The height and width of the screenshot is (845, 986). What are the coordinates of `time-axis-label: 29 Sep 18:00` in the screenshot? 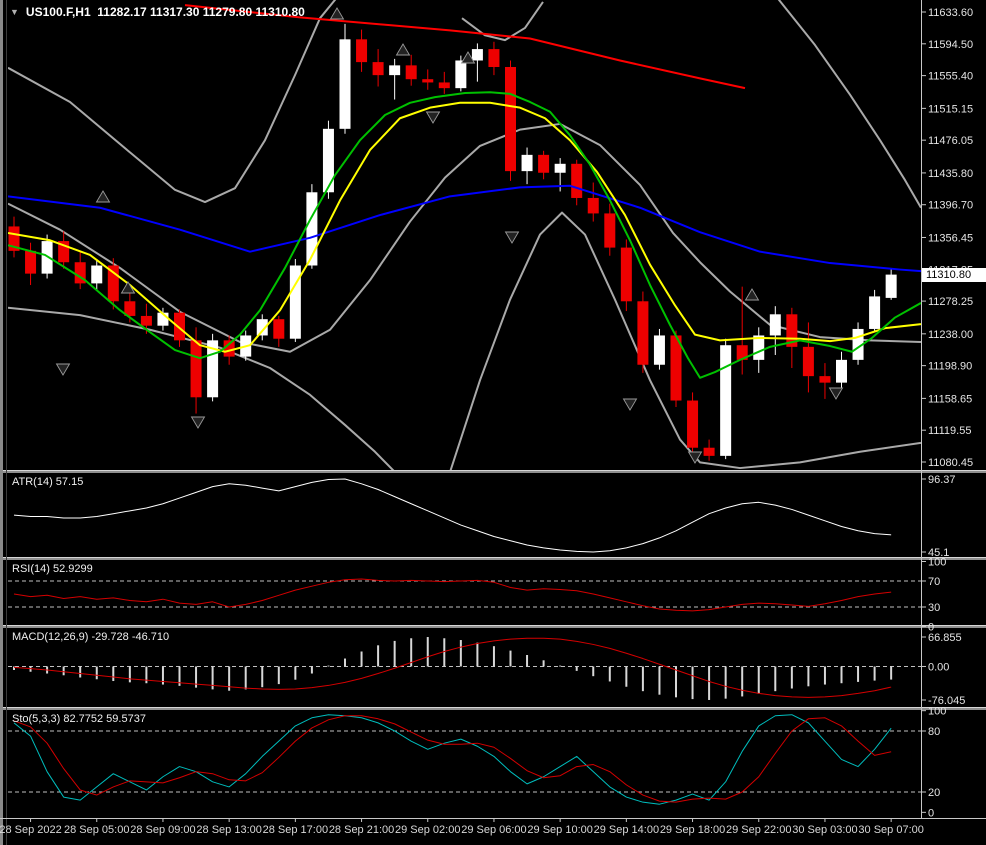 It's located at (692, 830).